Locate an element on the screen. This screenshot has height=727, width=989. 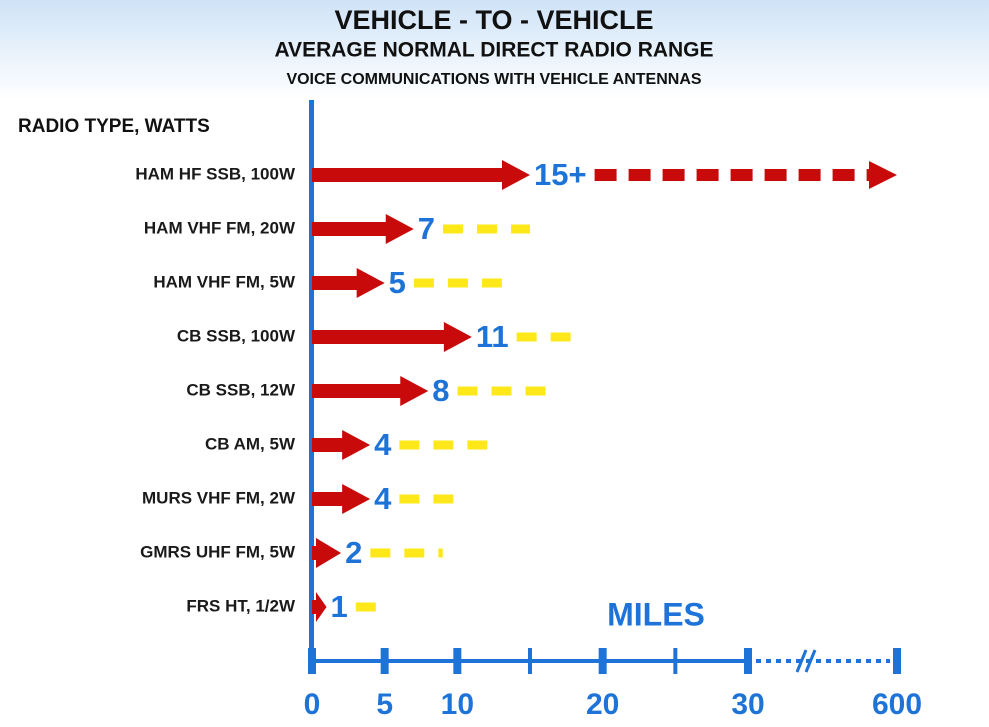
y-tick-label: CB AM, 5W is located at coordinates (250, 443).